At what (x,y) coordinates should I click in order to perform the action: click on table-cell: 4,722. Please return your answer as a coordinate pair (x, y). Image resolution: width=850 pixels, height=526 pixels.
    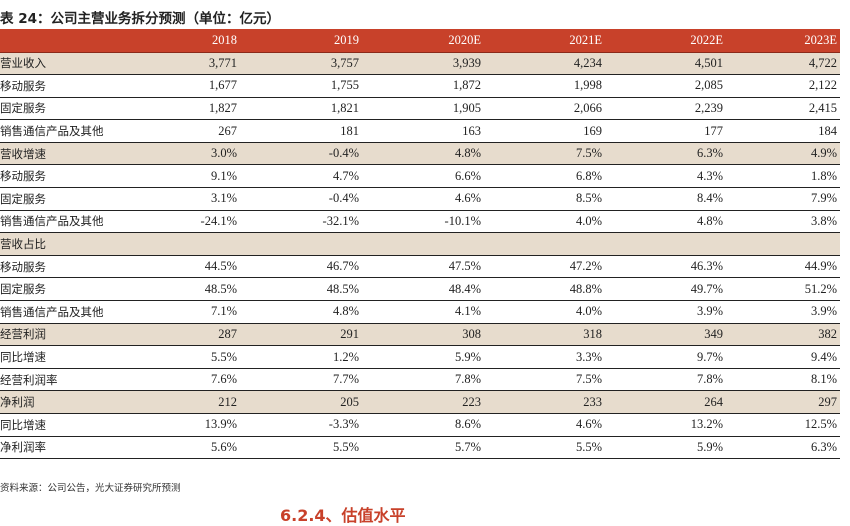
    Looking at the image, I should click on (783, 64).